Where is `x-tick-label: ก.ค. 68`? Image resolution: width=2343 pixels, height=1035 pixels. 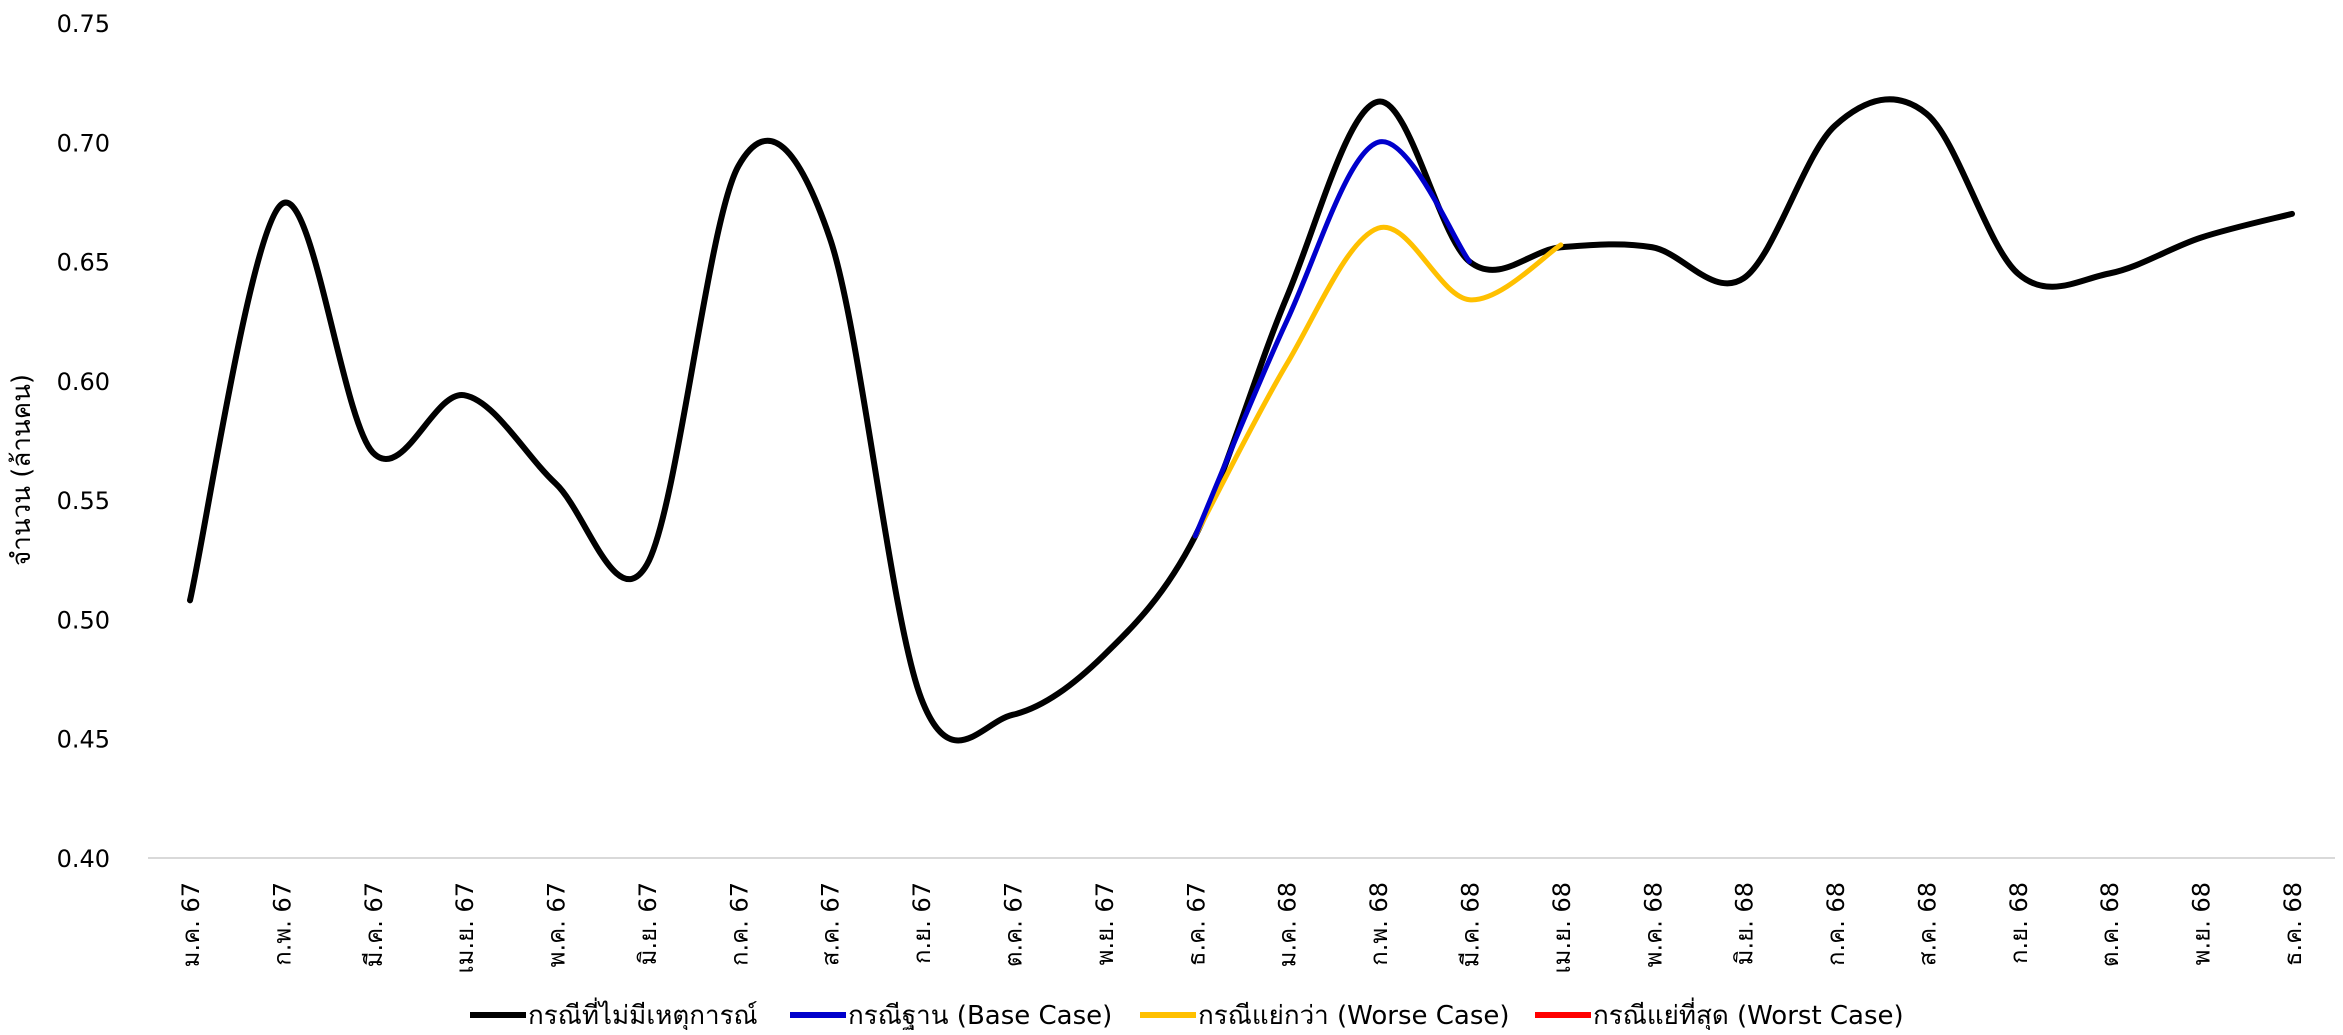
x-tick-label: ก.ค. 68 is located at coordinates (1836, 924).